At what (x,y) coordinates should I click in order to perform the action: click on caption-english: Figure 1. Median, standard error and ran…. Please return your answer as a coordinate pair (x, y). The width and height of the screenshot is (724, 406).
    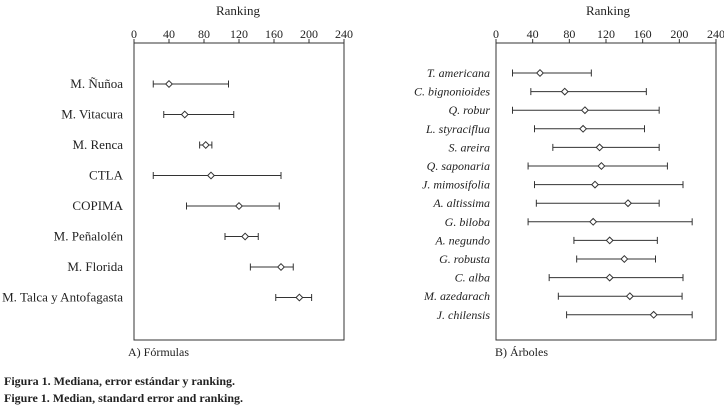
    Looking at the image, I should click on (124, 398).